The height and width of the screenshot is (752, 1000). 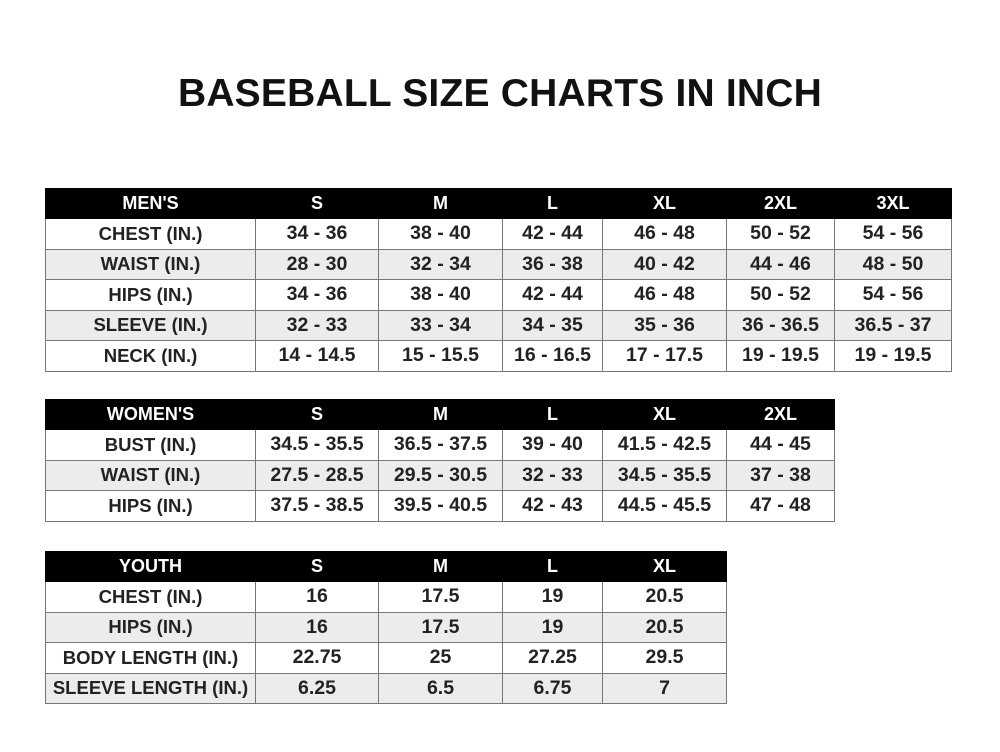 What do you see at coordinates (664, 264) in the screenshot?
I see `size-value: 40 - 42` at bounding box center [664, 264].